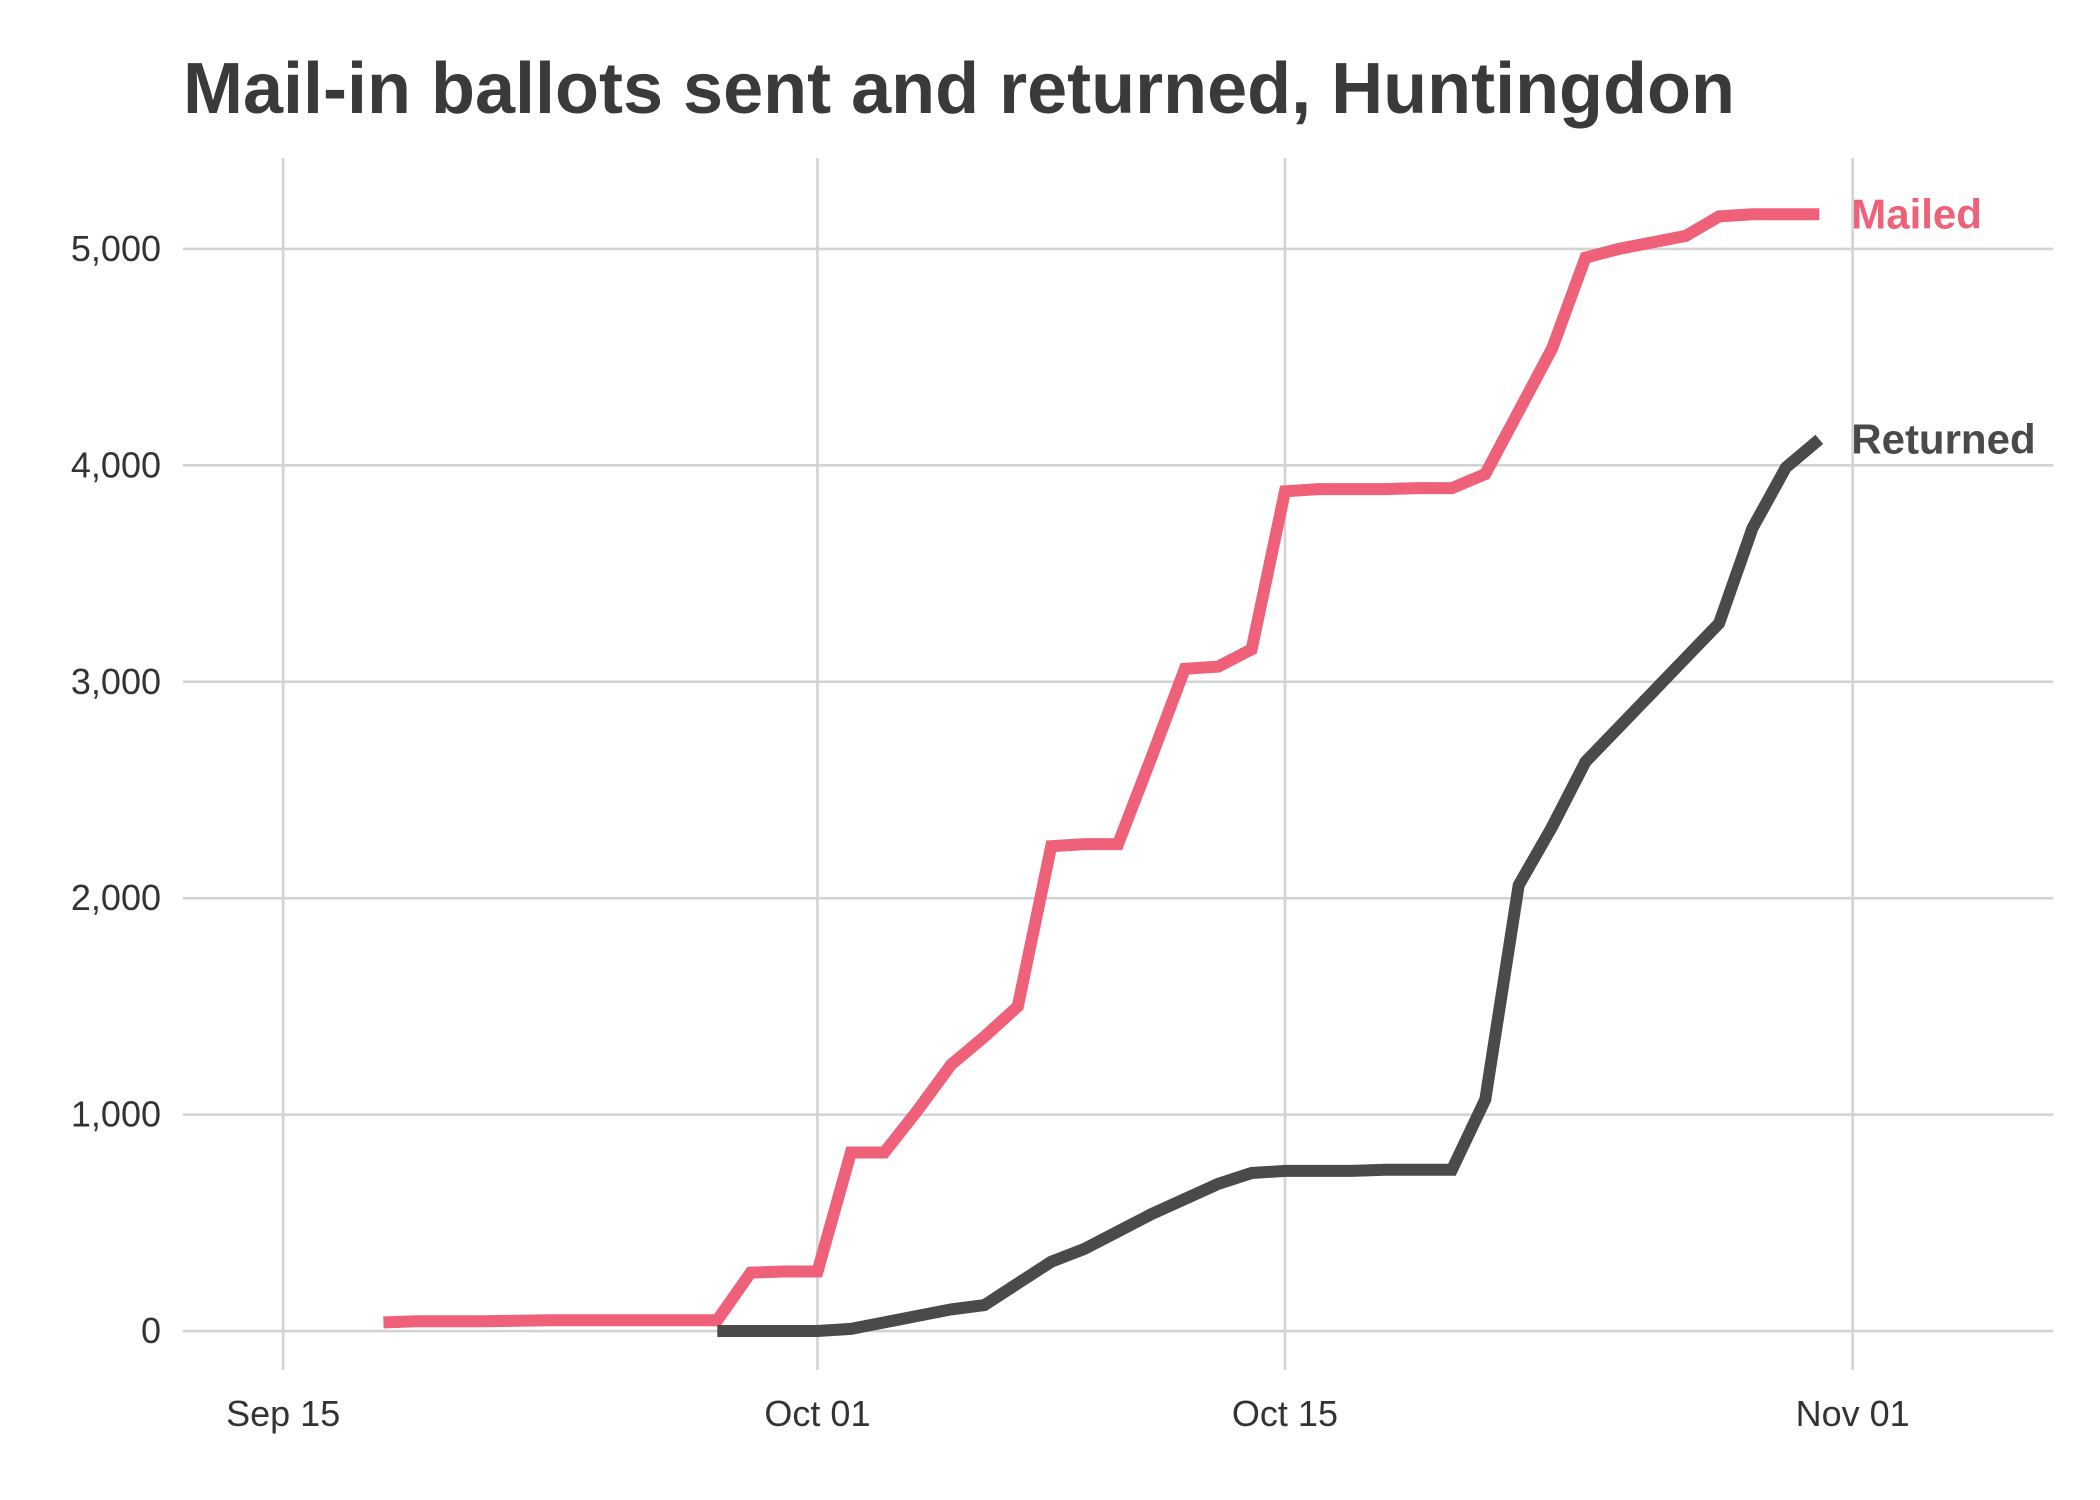 The width and height of the screenshot is (2100, 1500). Describe the element at coordinates (116, 464) in the screenshot. I see `y-tick-label: 4,000` at that location.